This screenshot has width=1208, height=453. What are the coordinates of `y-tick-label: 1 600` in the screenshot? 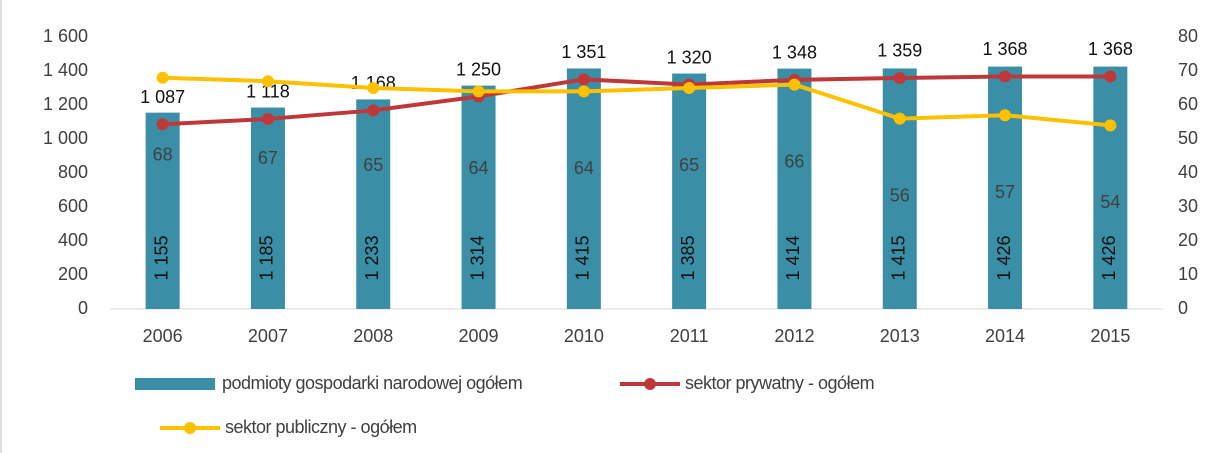 It's located at (65, 36).